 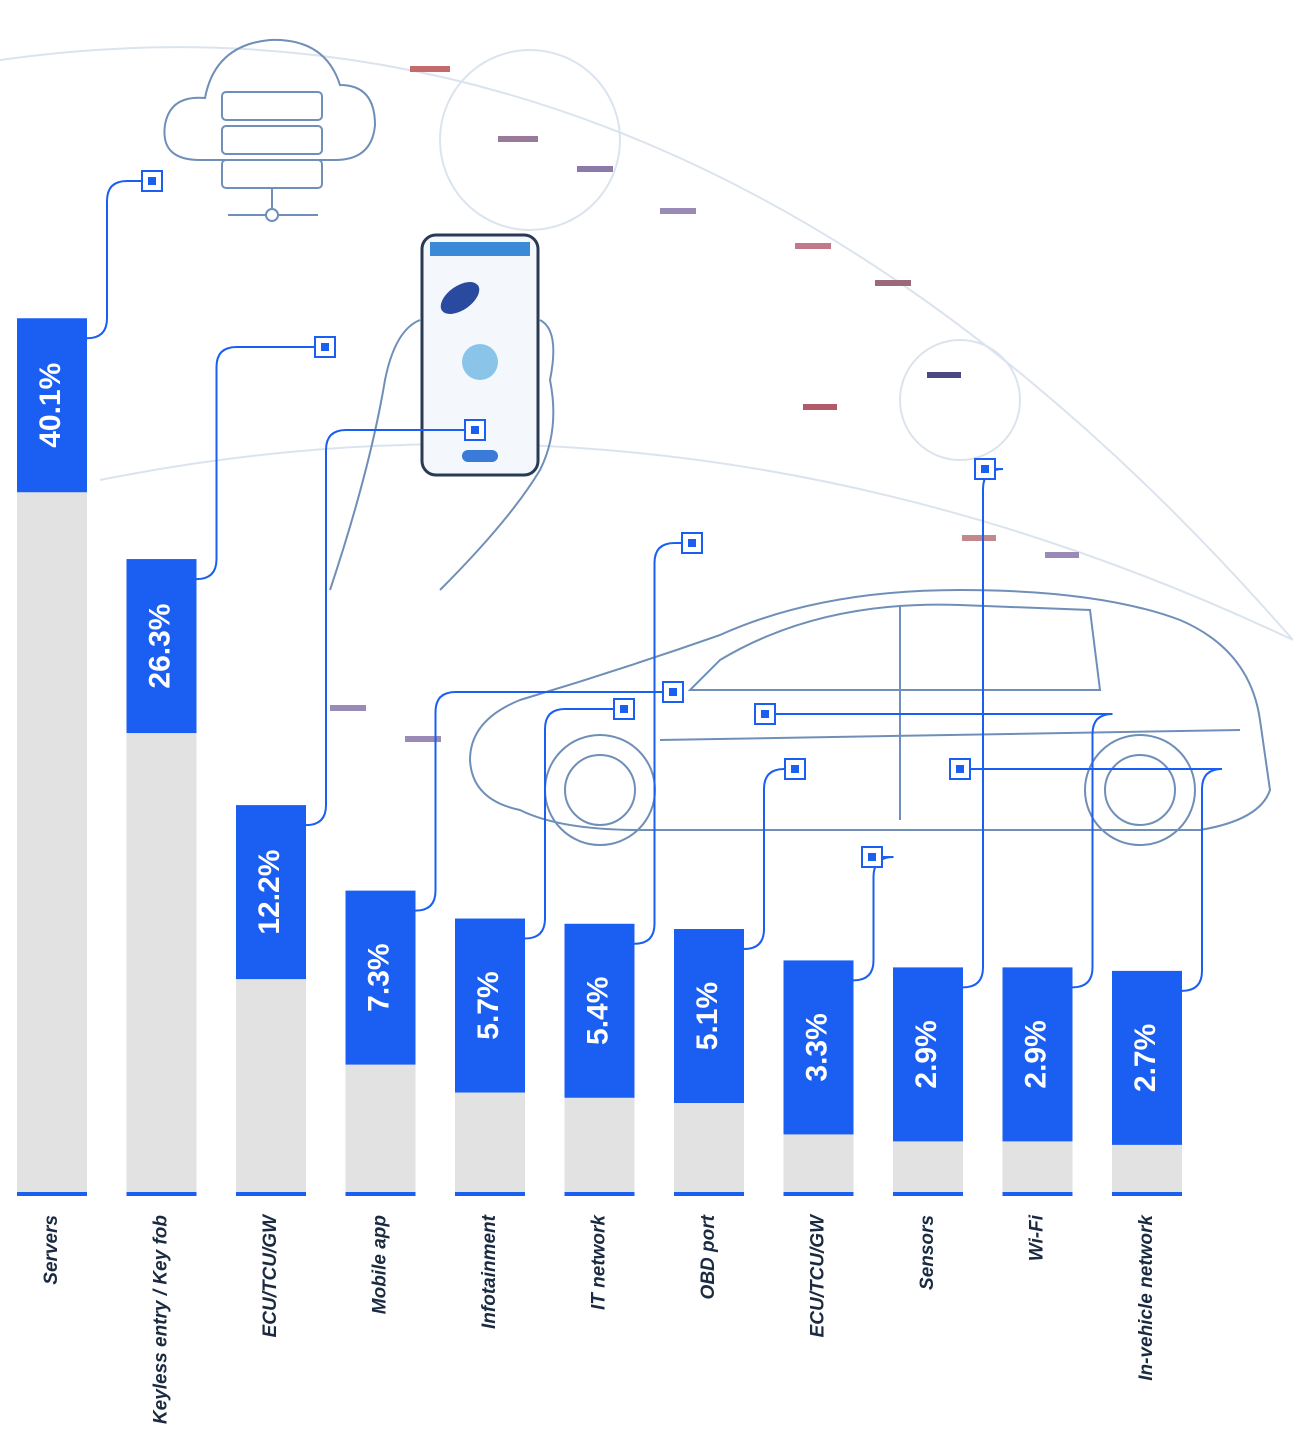 I want to click on value-label: 7.3%, so click(x=378, y=977).